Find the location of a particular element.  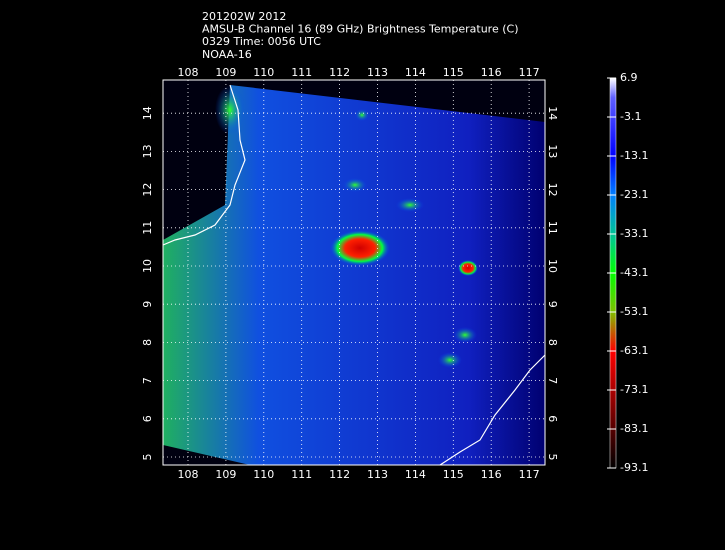

lon-label-top: 110 is located at coordinates (263, 72).